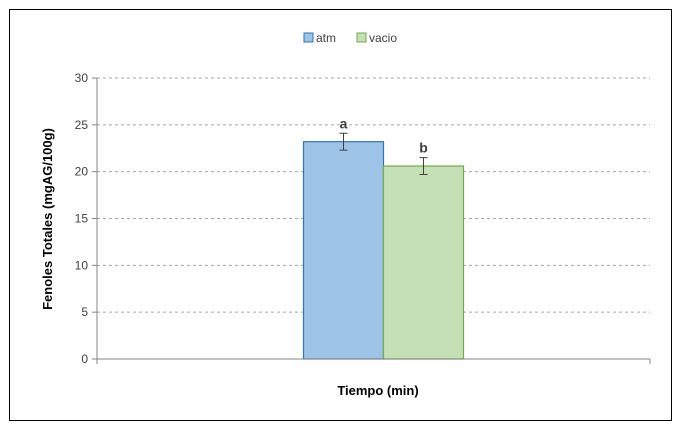 The height and width of the screenshot is (428, 682). Describe the element at coordinates (361, 37) in the screenshot. I see `legend-swatch-vacio` at that location.